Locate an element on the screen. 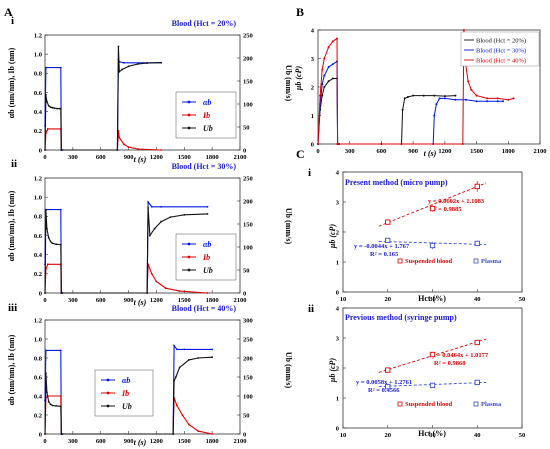 The width and height of the screenshot is (550, 449). y-tick-label-left: 1.2 is located at coordinates (38, 35).